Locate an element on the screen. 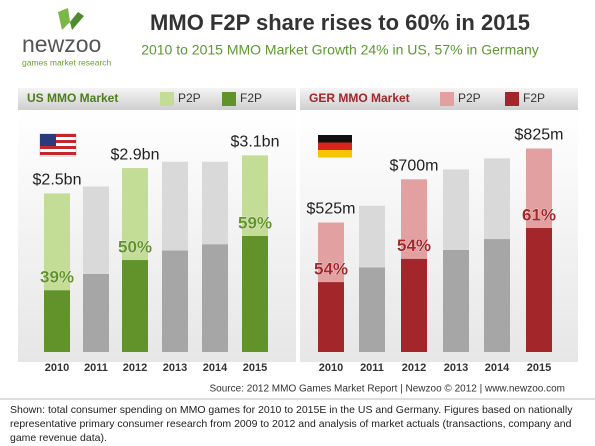  share-label: 50% is located at coordinates (135, 247).